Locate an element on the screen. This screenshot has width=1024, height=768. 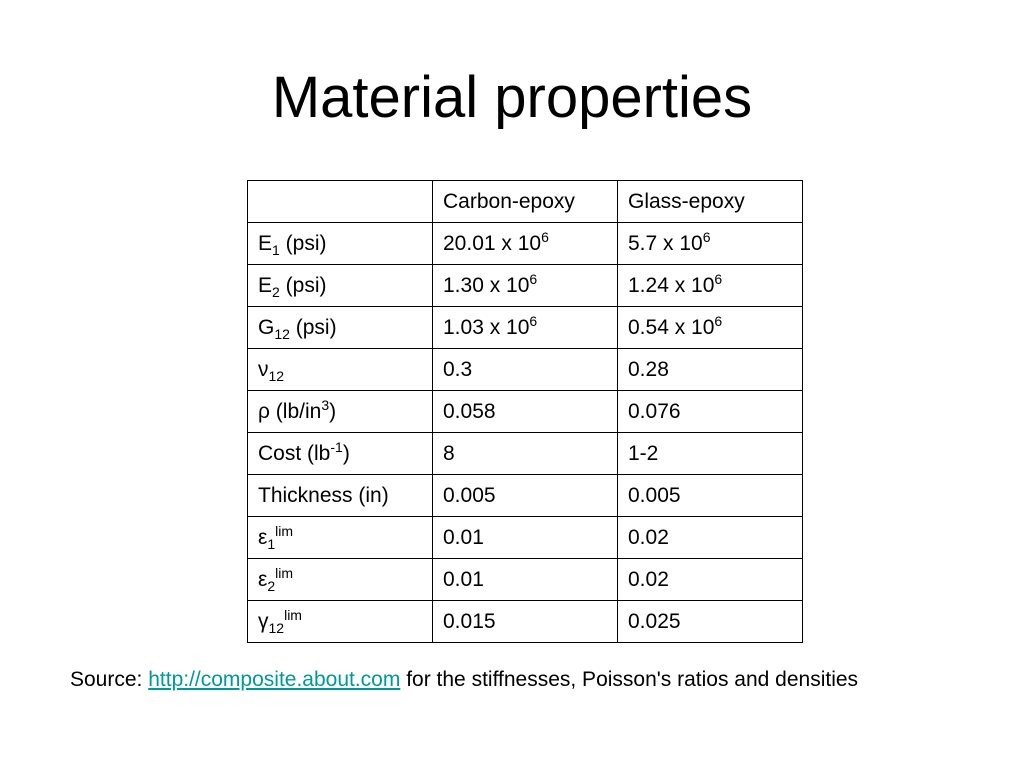
table-row: ε1lim 0.01 0.02 is located at coordinates (525, 537).